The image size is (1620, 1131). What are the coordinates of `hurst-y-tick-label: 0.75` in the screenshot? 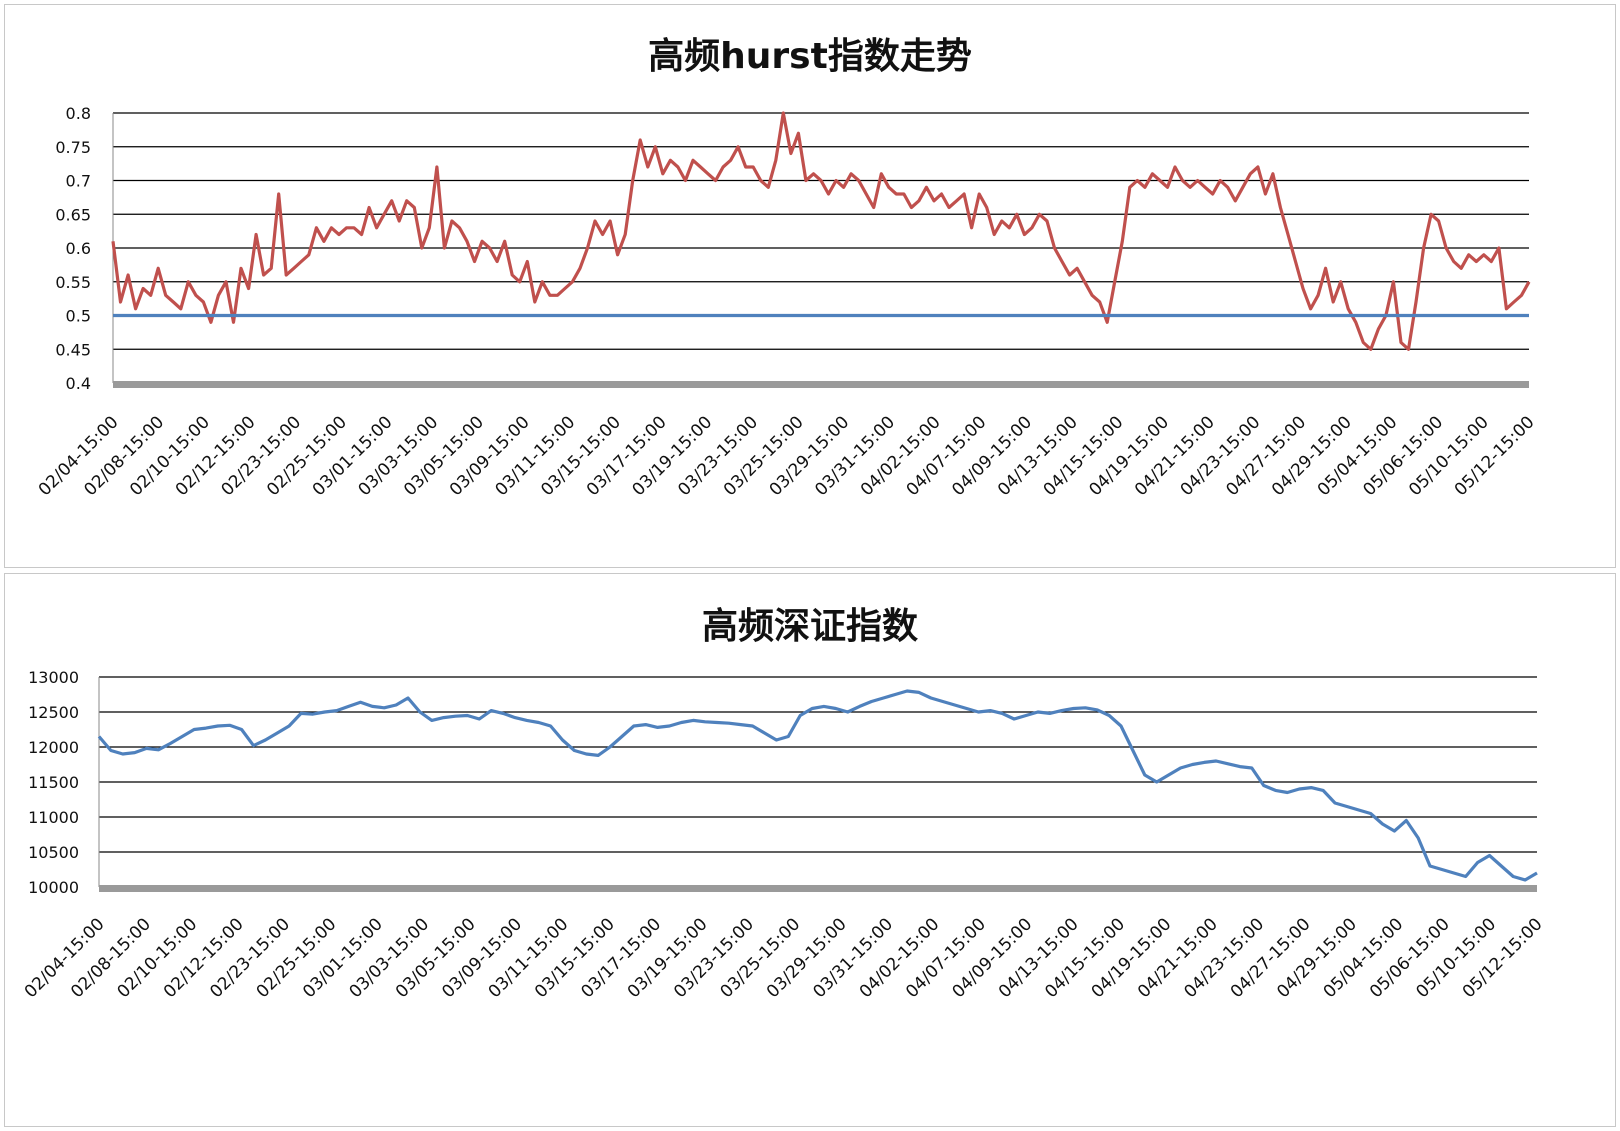 It's located at (73, 147).